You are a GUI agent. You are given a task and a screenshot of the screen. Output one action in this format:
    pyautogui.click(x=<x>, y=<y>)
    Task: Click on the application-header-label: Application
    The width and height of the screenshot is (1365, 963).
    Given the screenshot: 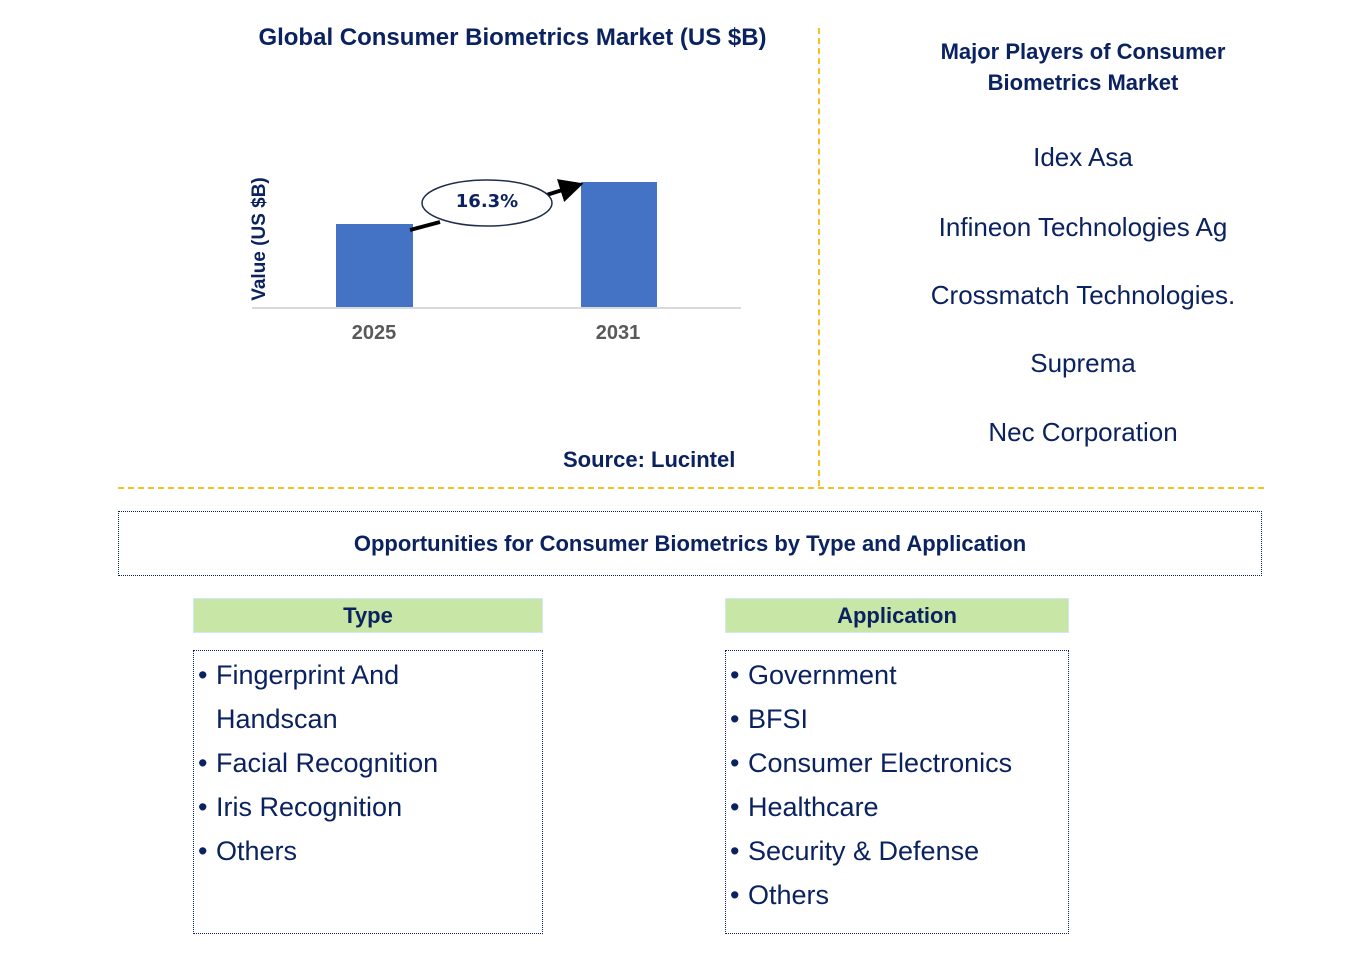 What is the action you would take?
    pyautogui.click(x=897, y=615)
    